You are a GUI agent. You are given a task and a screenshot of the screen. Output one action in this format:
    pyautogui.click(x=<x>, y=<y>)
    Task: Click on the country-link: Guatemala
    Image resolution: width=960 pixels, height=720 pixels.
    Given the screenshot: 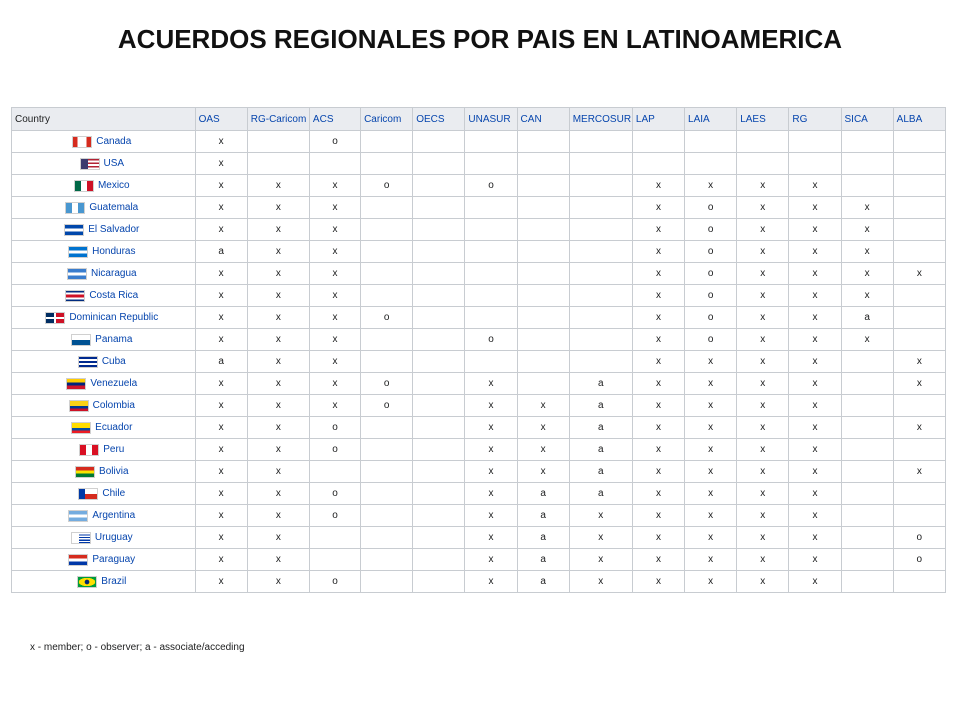 What is the action you would take?
    pyautogui.click(x=114, y=207)
    